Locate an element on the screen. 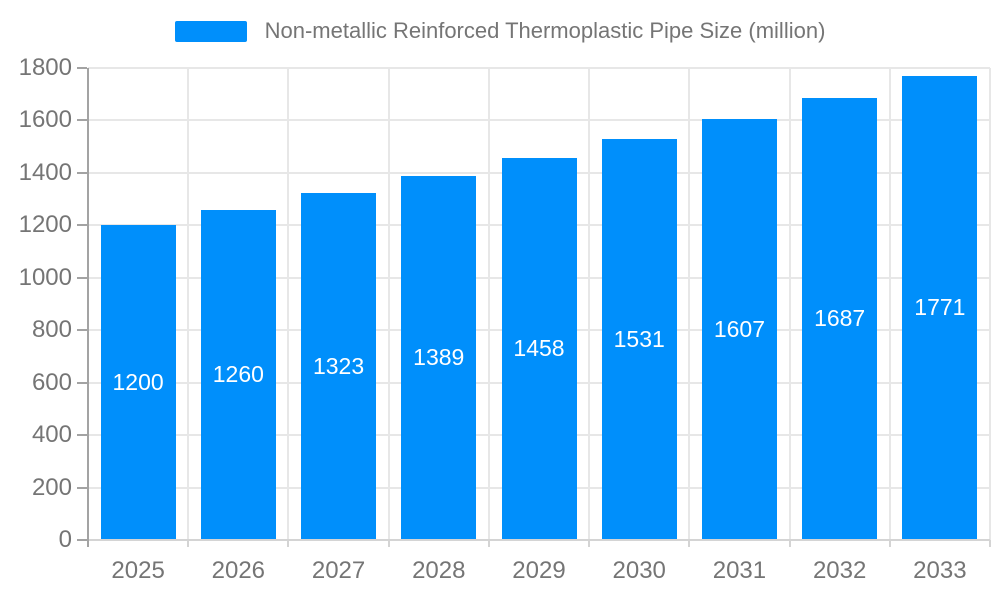 This screenshot has height=600, width=1000. bar-value-label: 1200 is located at coordinates (138, 382).